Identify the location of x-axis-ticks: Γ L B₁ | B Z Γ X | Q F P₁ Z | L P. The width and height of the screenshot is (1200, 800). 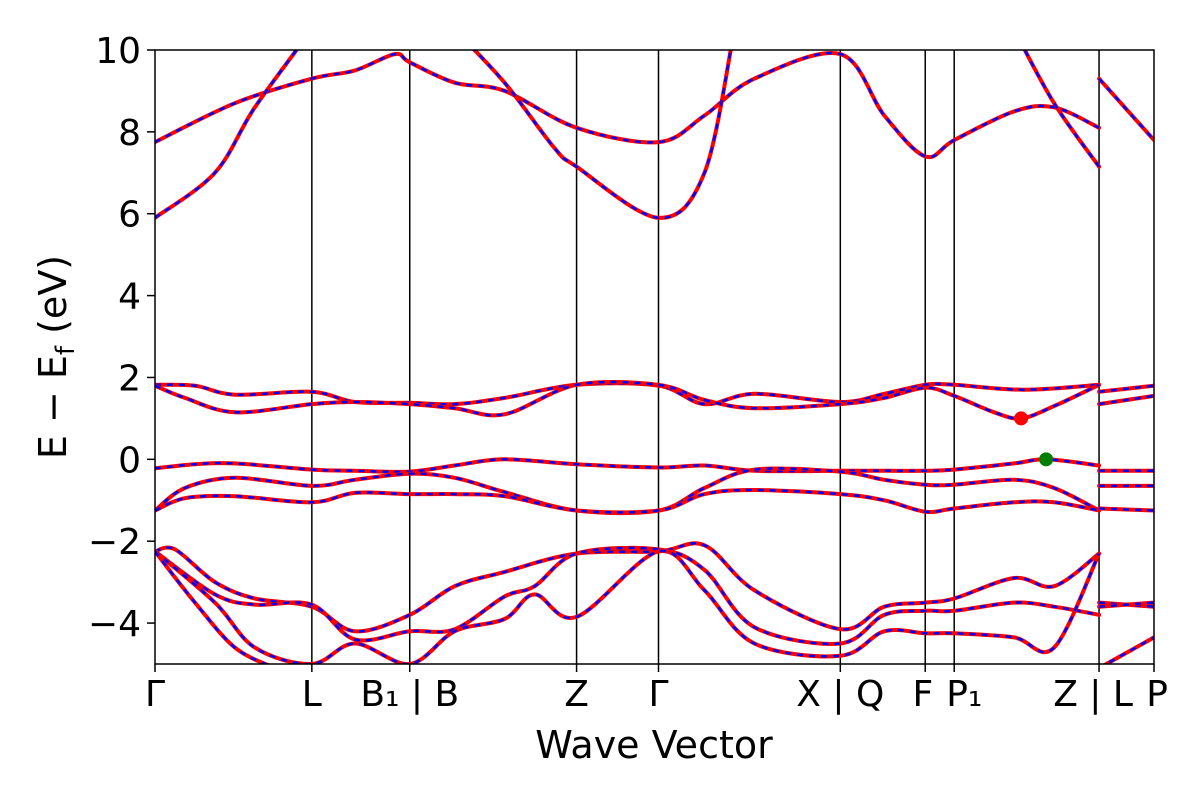
(656, 689).